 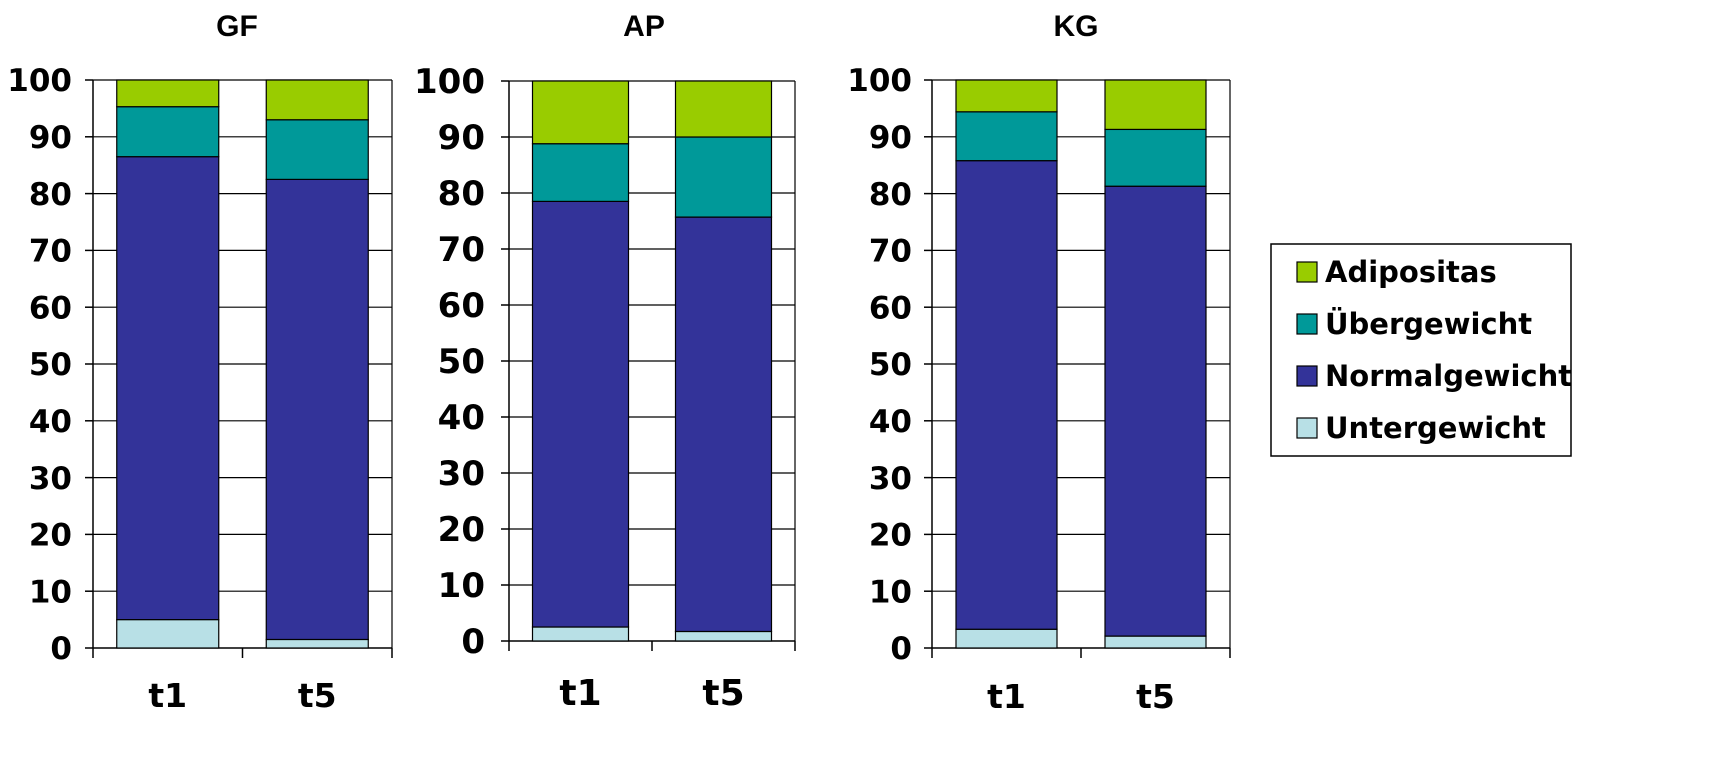 I want to click on chart-title-gf: GF, so click(x=237, y=26).